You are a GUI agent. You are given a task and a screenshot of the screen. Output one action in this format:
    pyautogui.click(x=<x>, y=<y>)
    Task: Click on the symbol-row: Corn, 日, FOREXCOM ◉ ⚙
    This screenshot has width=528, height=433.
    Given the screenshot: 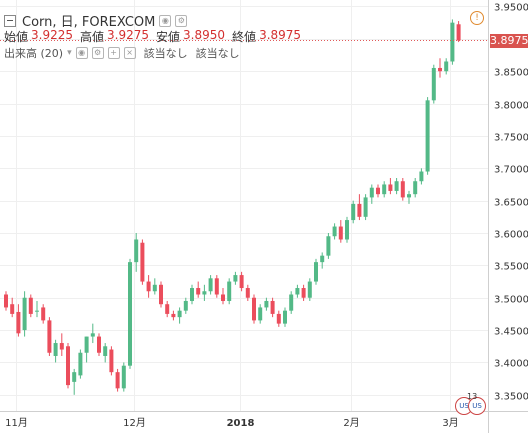 What is the action you would take?
    pyautogui.click(x=96, y=20)
    